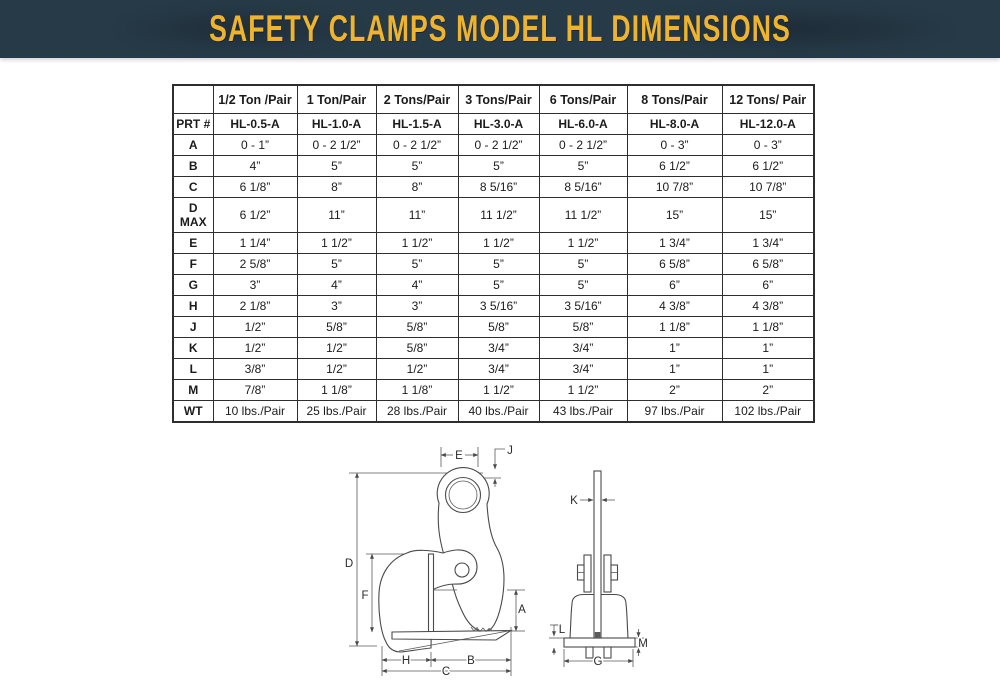 This screenshot has width=1000, height=700. What do you see at coordinates (498, 215) in the screenshot?
I see `dimension-value-cell: 11 1/2”` at bounding box center [498, 215].